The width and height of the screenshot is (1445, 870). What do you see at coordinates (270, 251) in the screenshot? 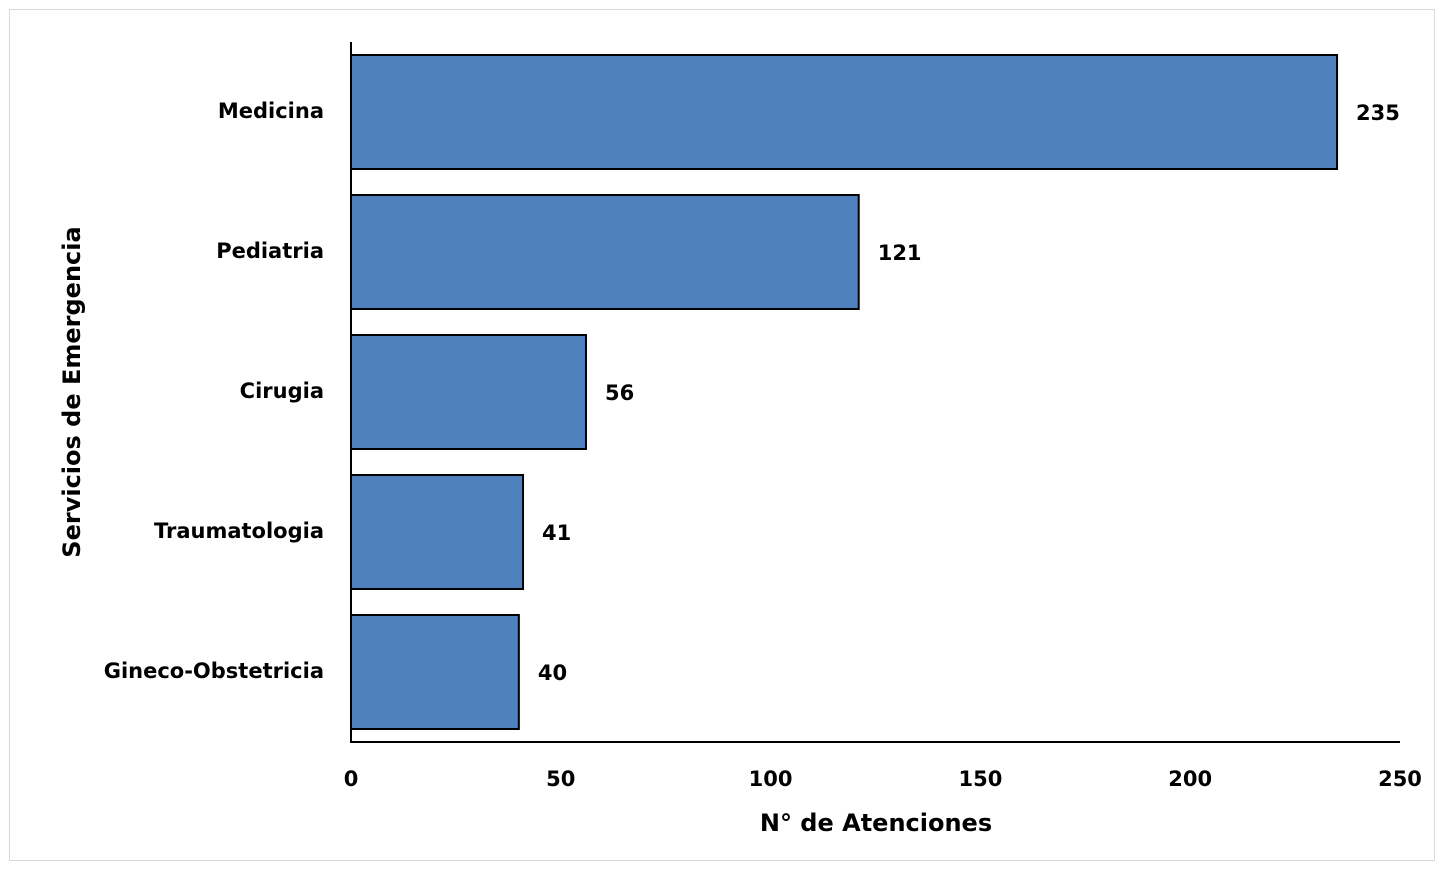
I see `category-label: Pediatria` at bounding box center [270, 251].